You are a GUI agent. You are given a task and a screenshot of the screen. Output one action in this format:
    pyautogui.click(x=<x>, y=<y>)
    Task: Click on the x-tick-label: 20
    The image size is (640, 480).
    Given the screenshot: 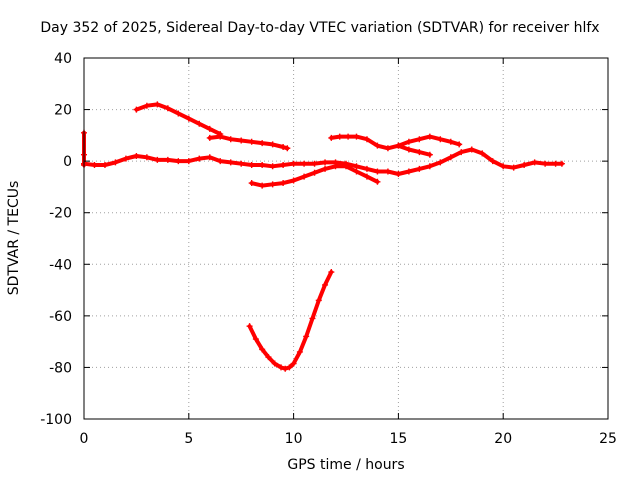 What is the action you would take?
    pyautogui.click(x=503, y=439)
    